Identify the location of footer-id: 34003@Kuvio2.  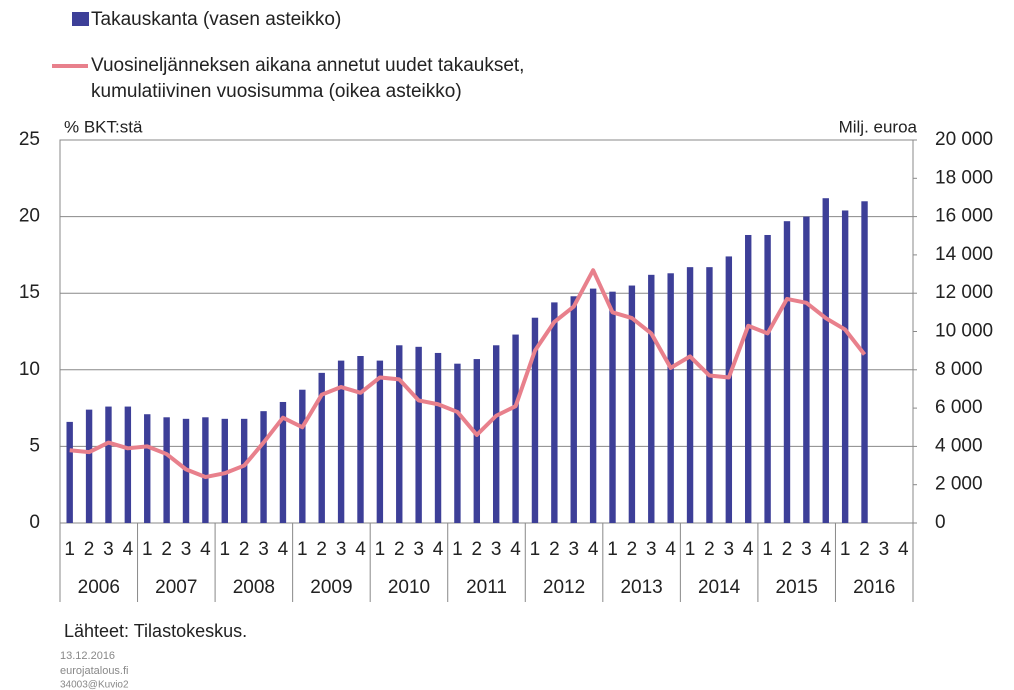
(94, 685).